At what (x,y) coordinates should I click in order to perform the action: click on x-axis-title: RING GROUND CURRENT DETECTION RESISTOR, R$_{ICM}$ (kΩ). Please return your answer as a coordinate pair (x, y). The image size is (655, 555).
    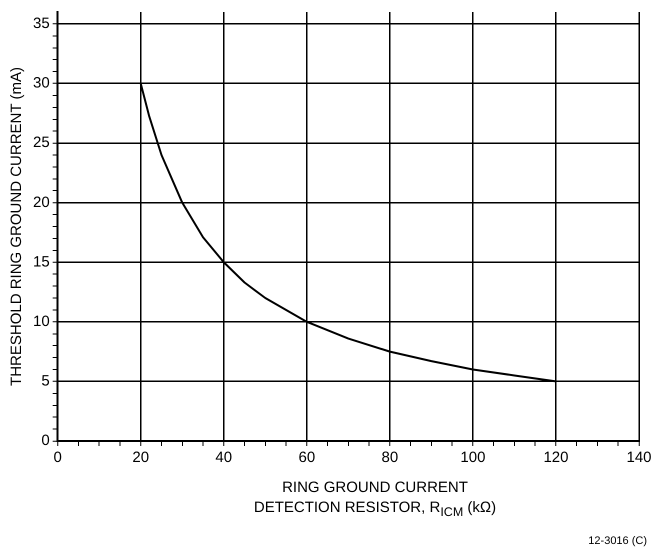
    Looking at the image, I should click on (375, 499).